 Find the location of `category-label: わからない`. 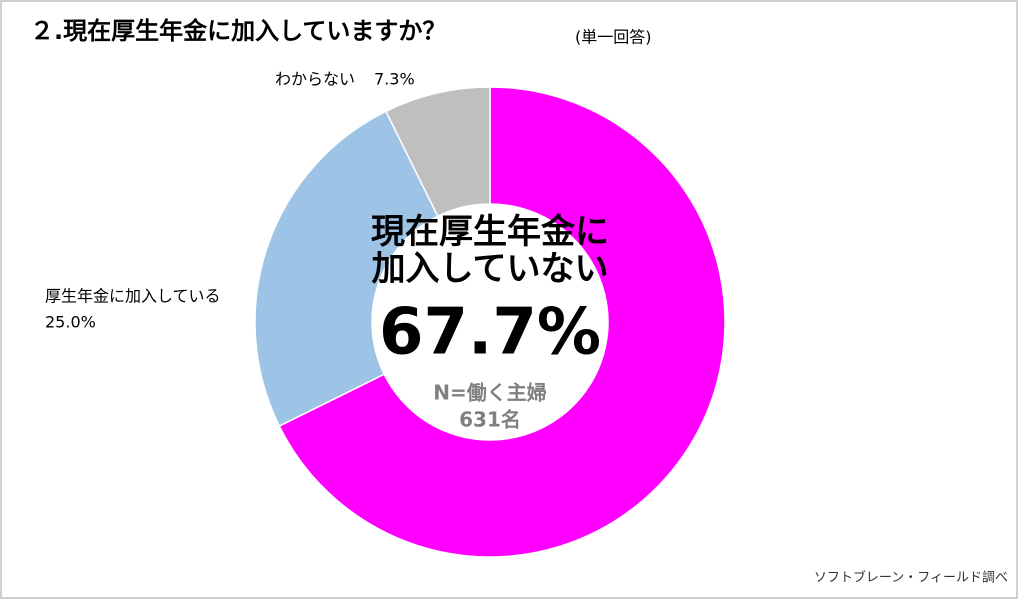

category-label: わからない is located at coordinates (315, 79).